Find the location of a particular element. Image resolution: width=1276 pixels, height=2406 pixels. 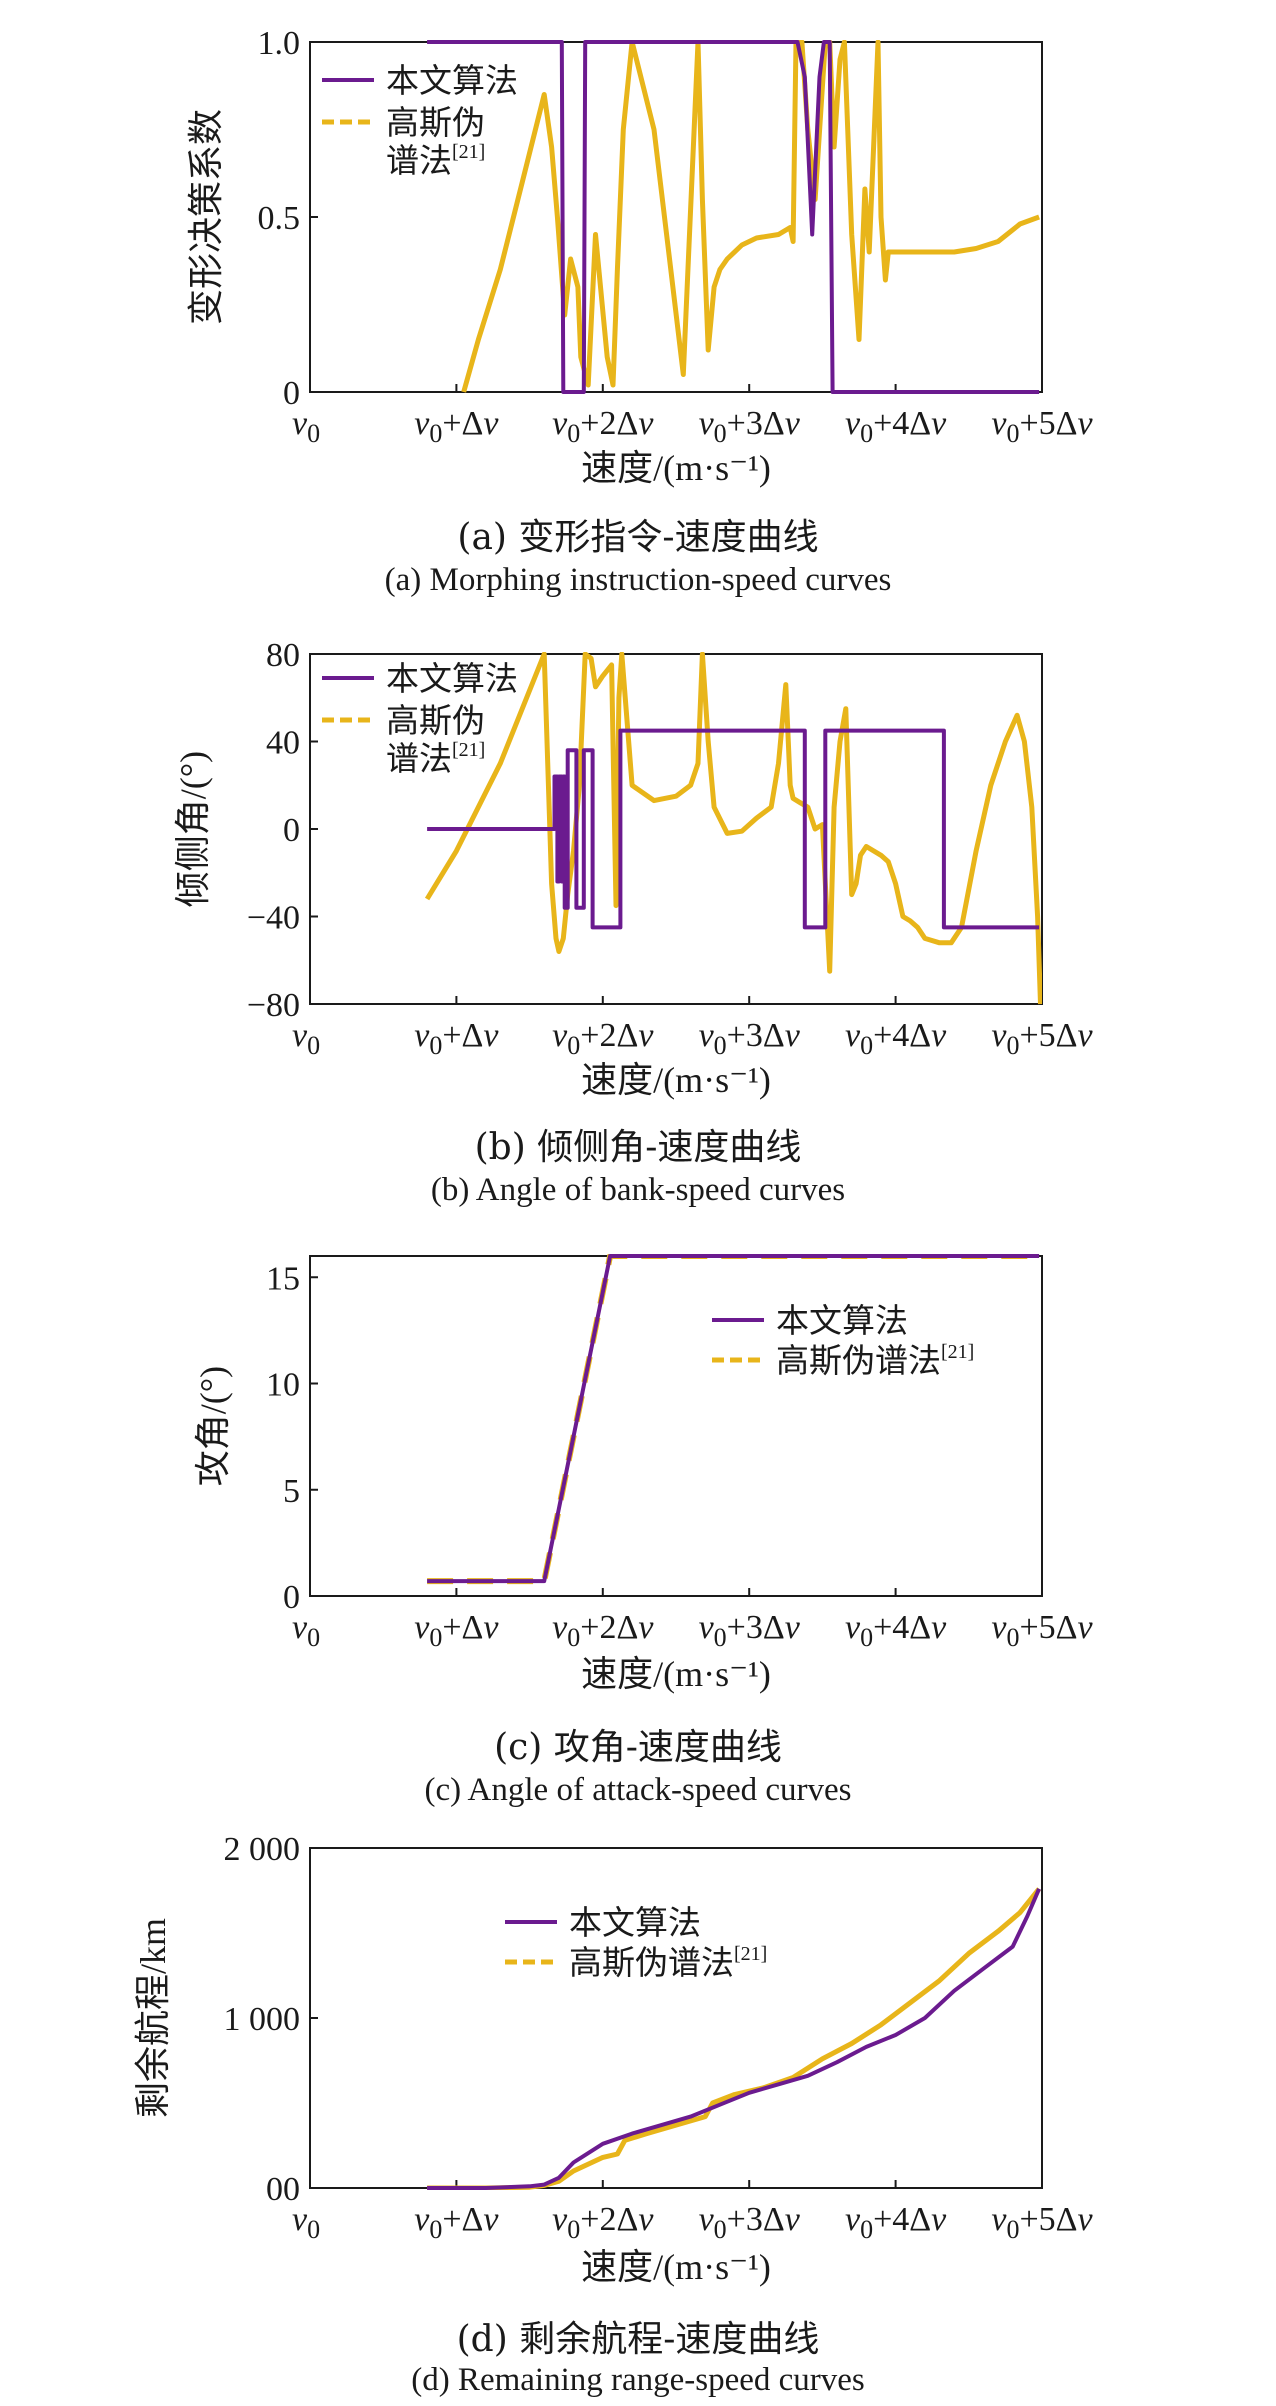

y-tick-label: 2 000 is located at coordinates (262, 1849).